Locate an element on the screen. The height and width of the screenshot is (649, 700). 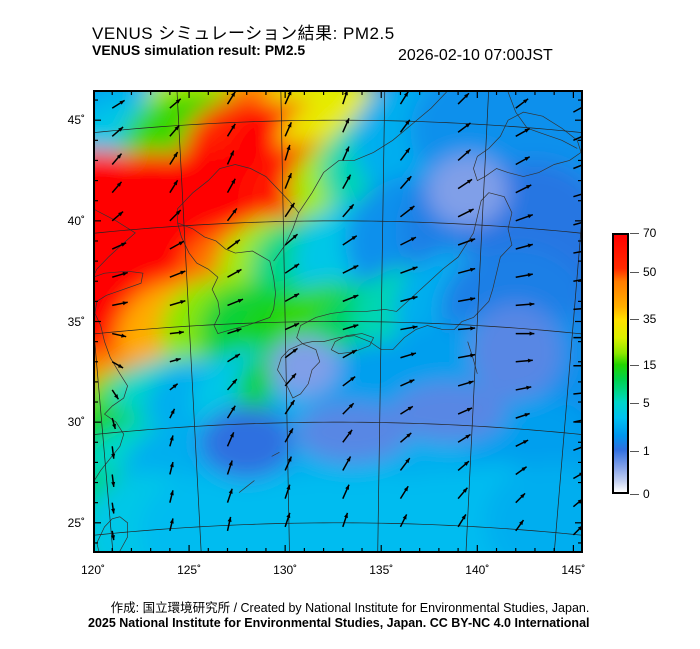
x-axis-label-145: 145˚ is located at coordinates (573, 570).